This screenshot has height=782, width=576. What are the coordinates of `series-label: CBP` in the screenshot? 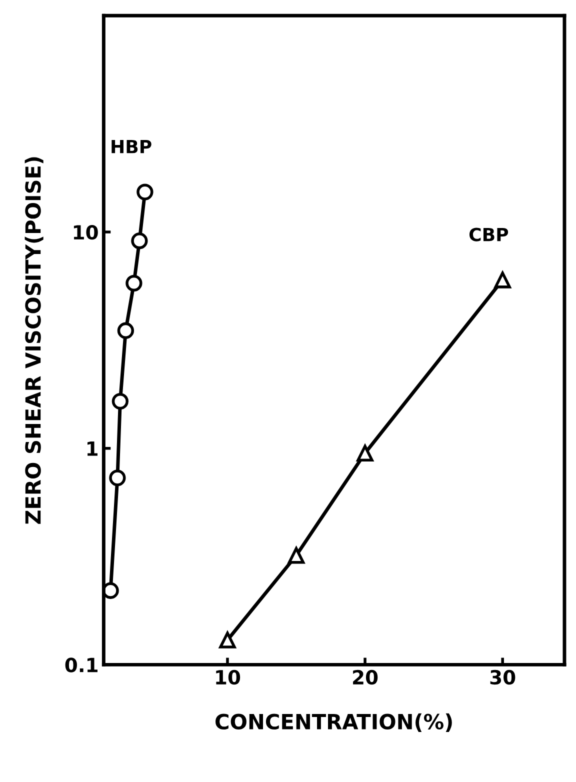 It's located at (488, 235).